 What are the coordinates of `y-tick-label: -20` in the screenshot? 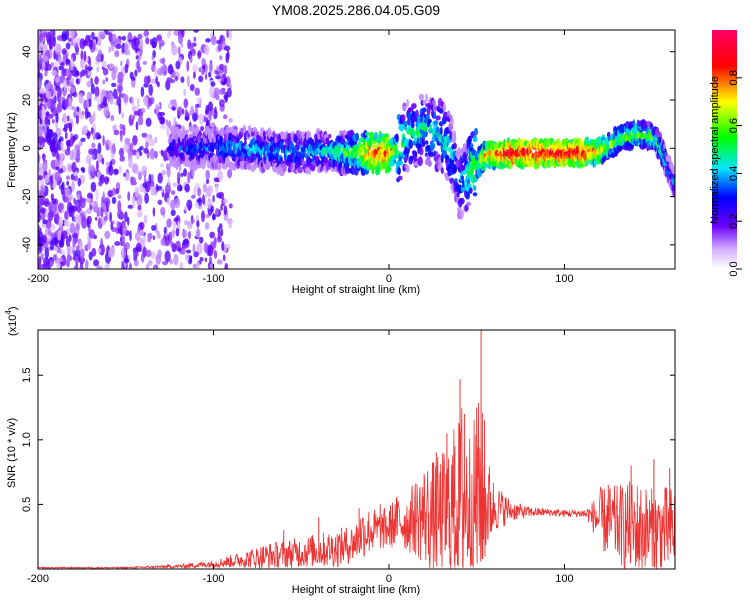 It's located at (27, 197).